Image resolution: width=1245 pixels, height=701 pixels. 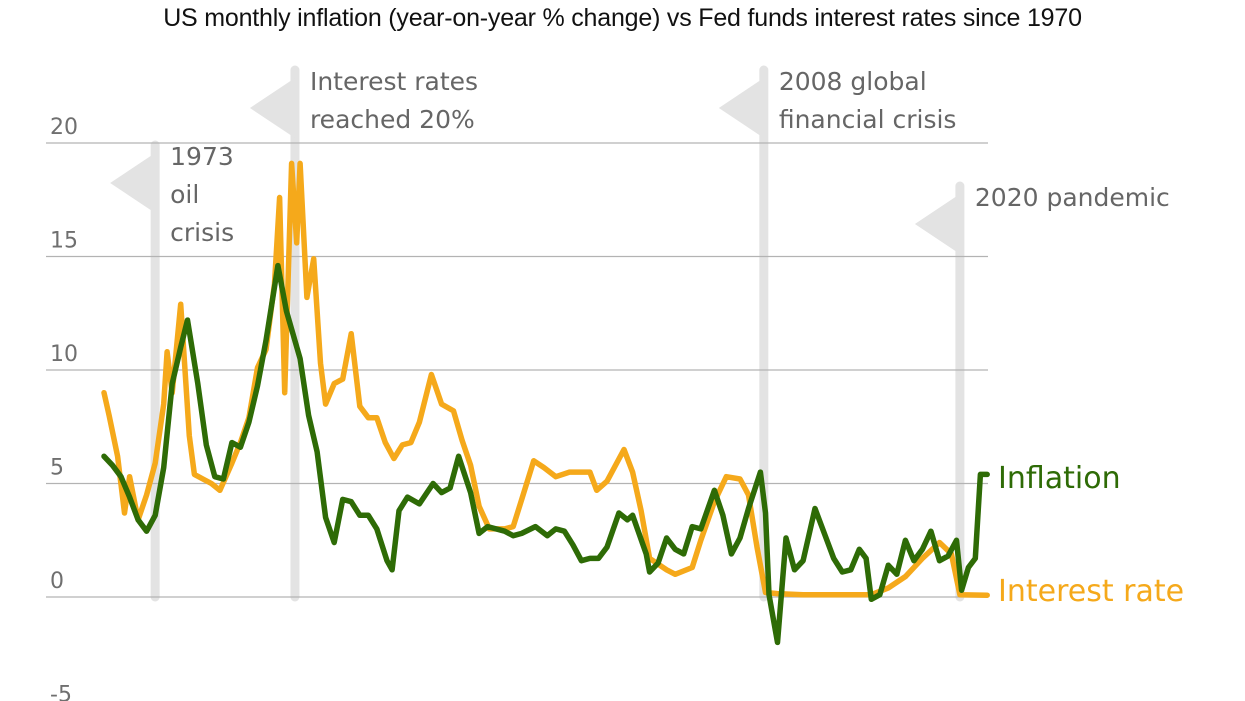 I want to click on y-tick-label: 10, so click(x=64, y=354).